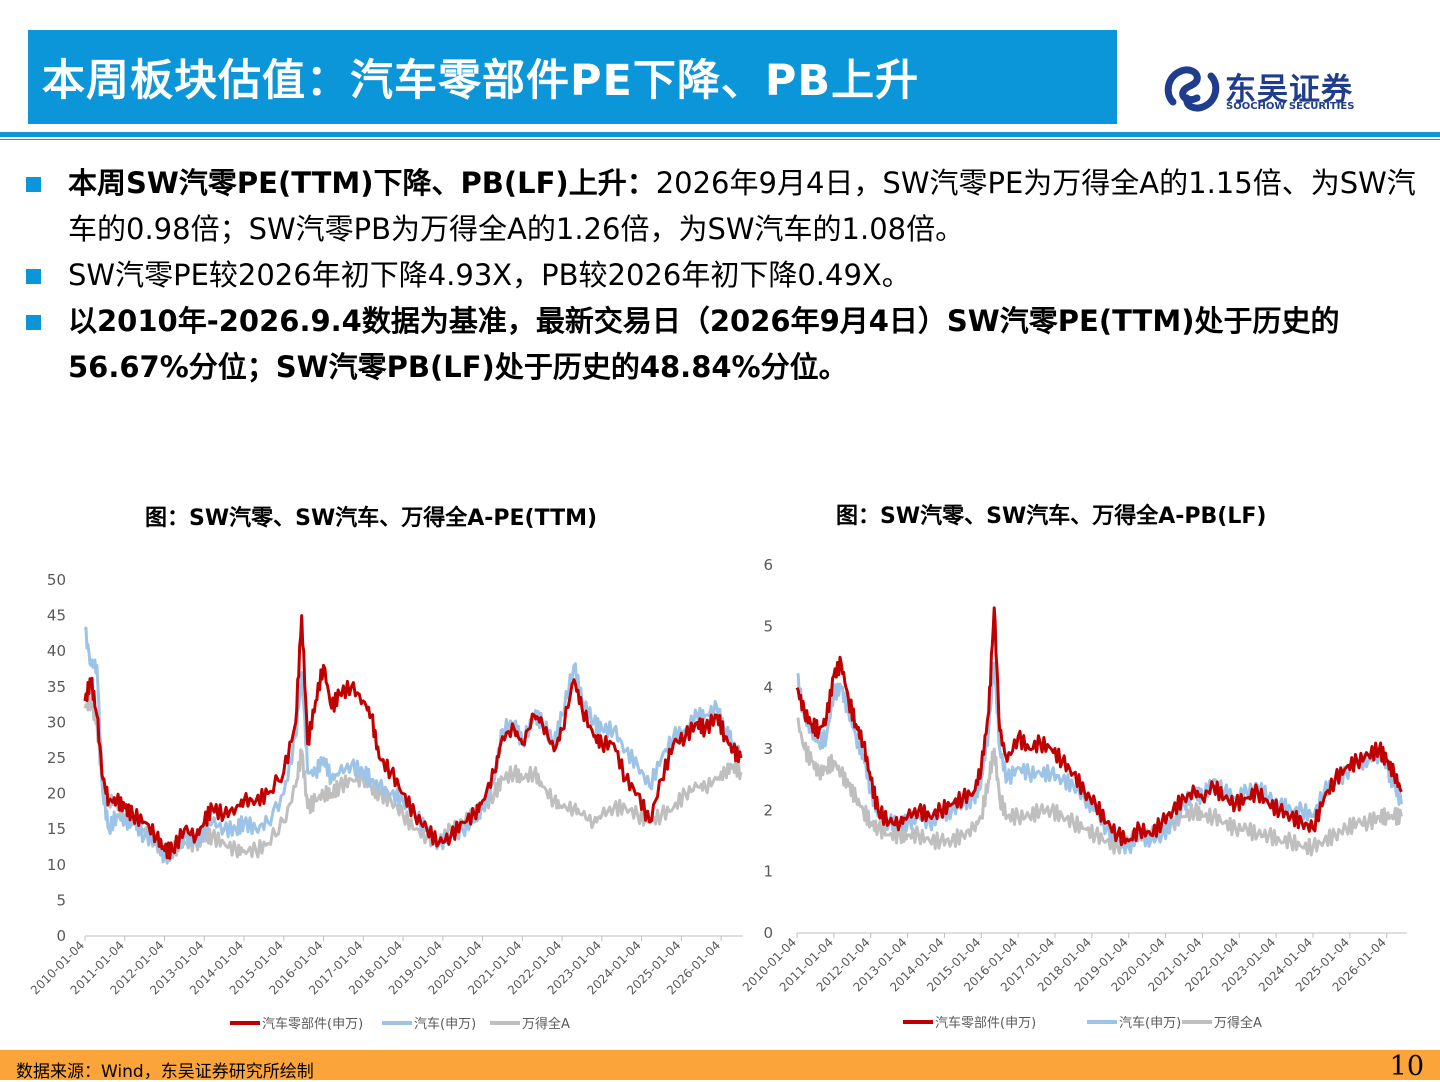  What do you see at coordinates (56, 687) in the screenshot?
I see `y-tick-label: 35` at bounding box center [56, 687].